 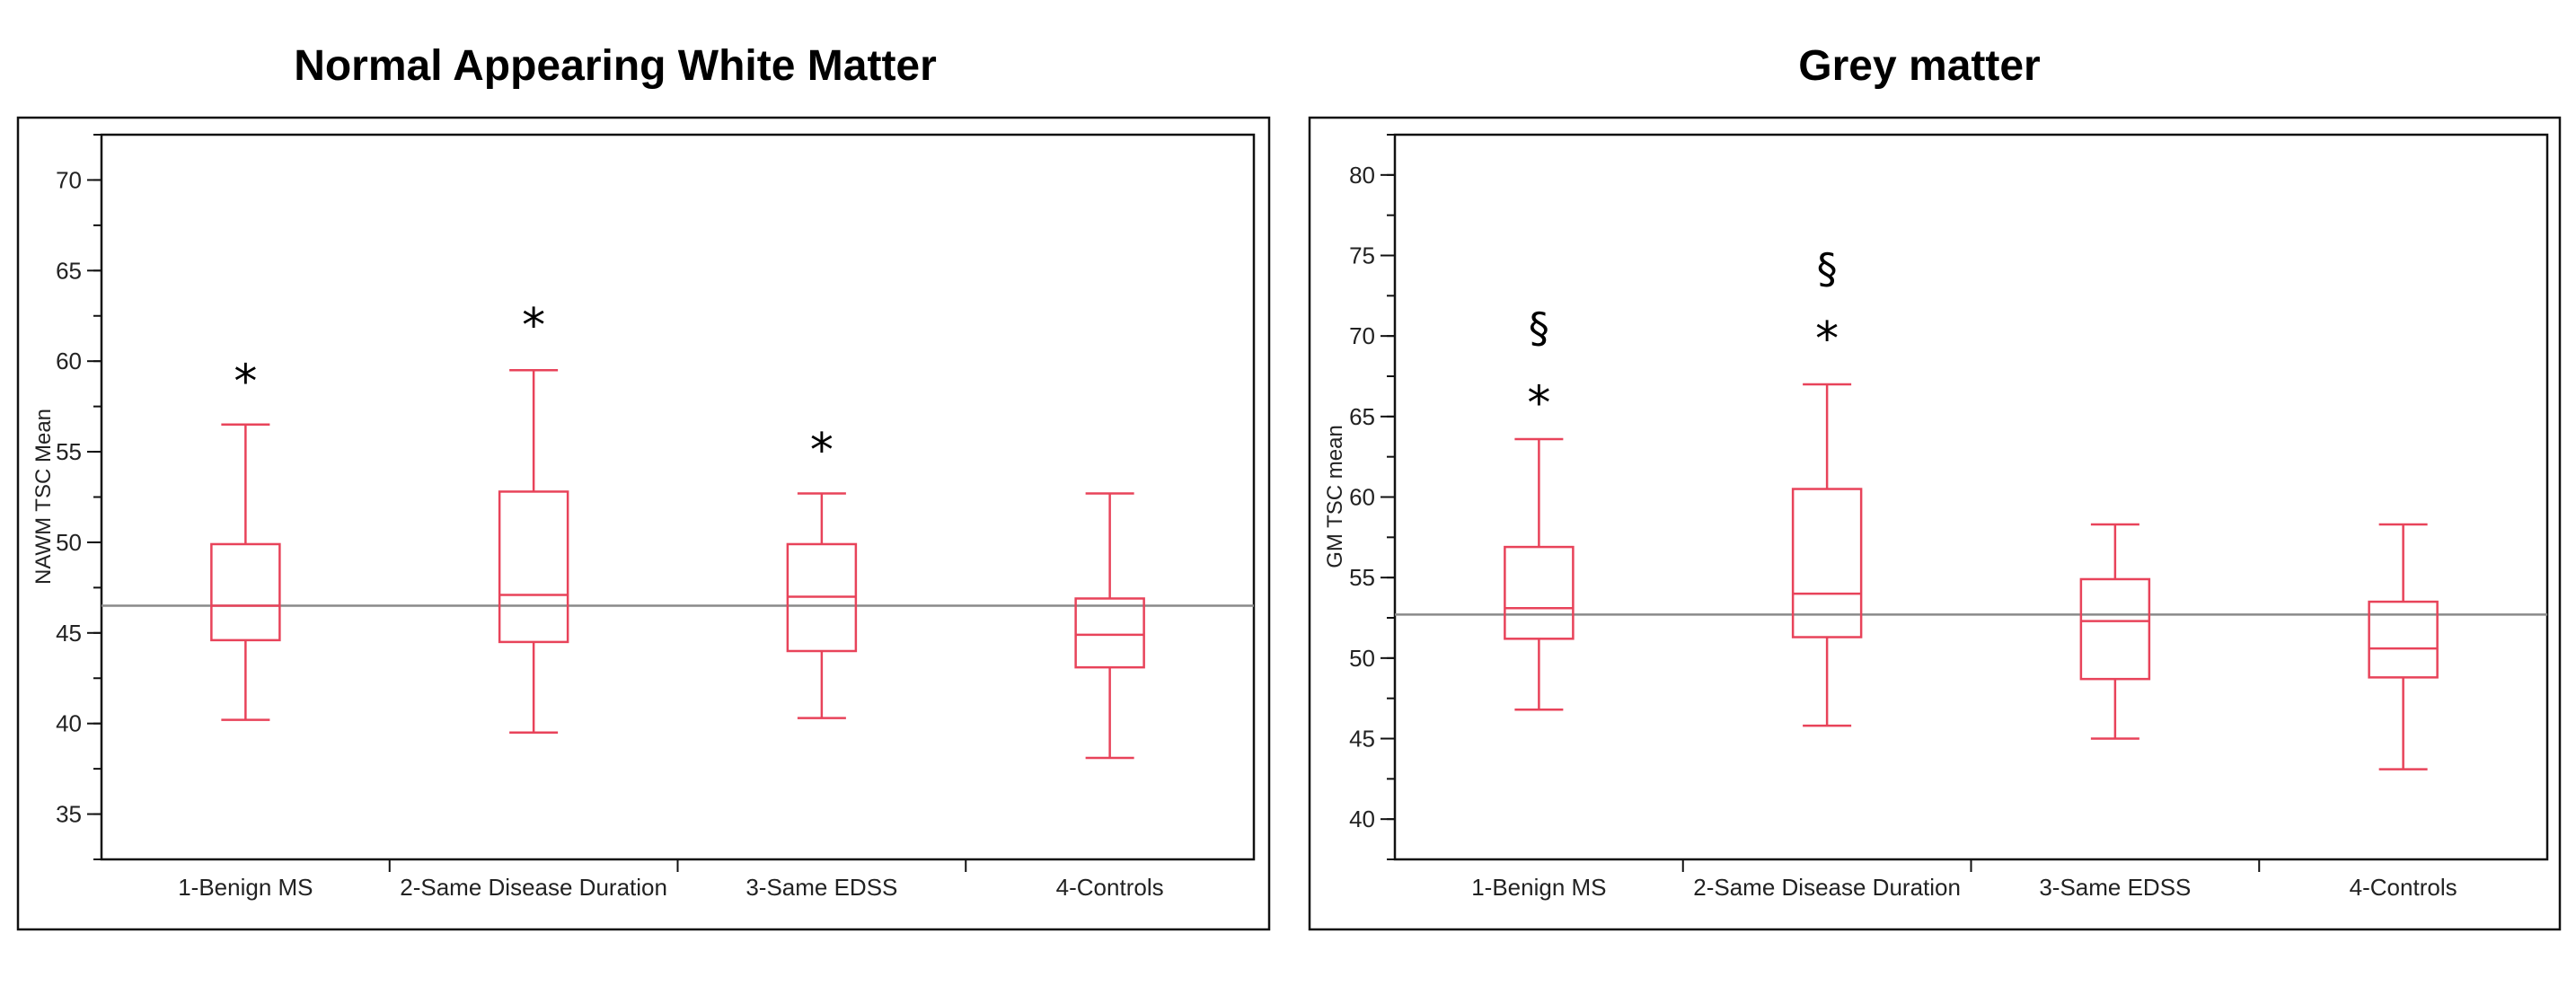 What do you see at coordinates (1362, 256) in the screenshot?
I see `y-tick-label: 75` at bounding box center [1362, 256].